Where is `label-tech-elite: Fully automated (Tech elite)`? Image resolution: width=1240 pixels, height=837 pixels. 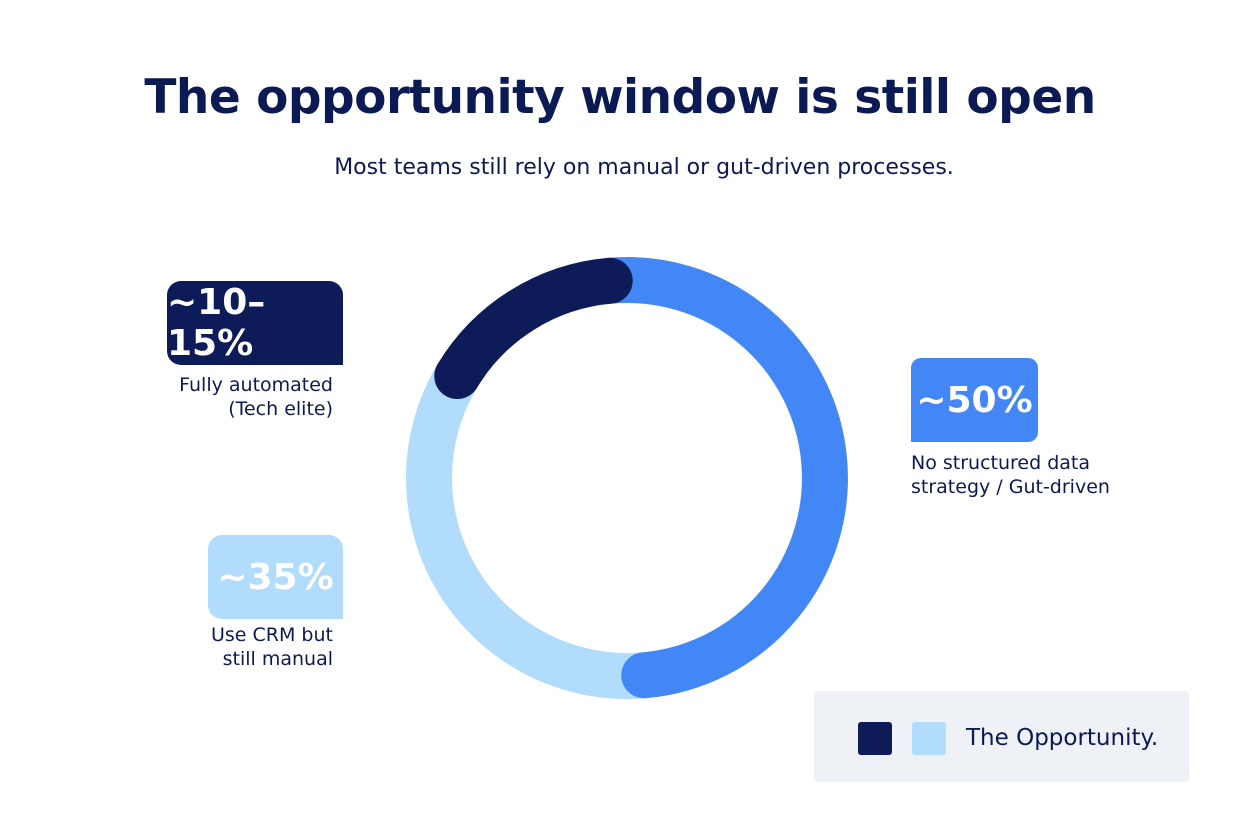 label-tech-elite: Fully automated (Tech elite) is located at coordinates (226, 397).